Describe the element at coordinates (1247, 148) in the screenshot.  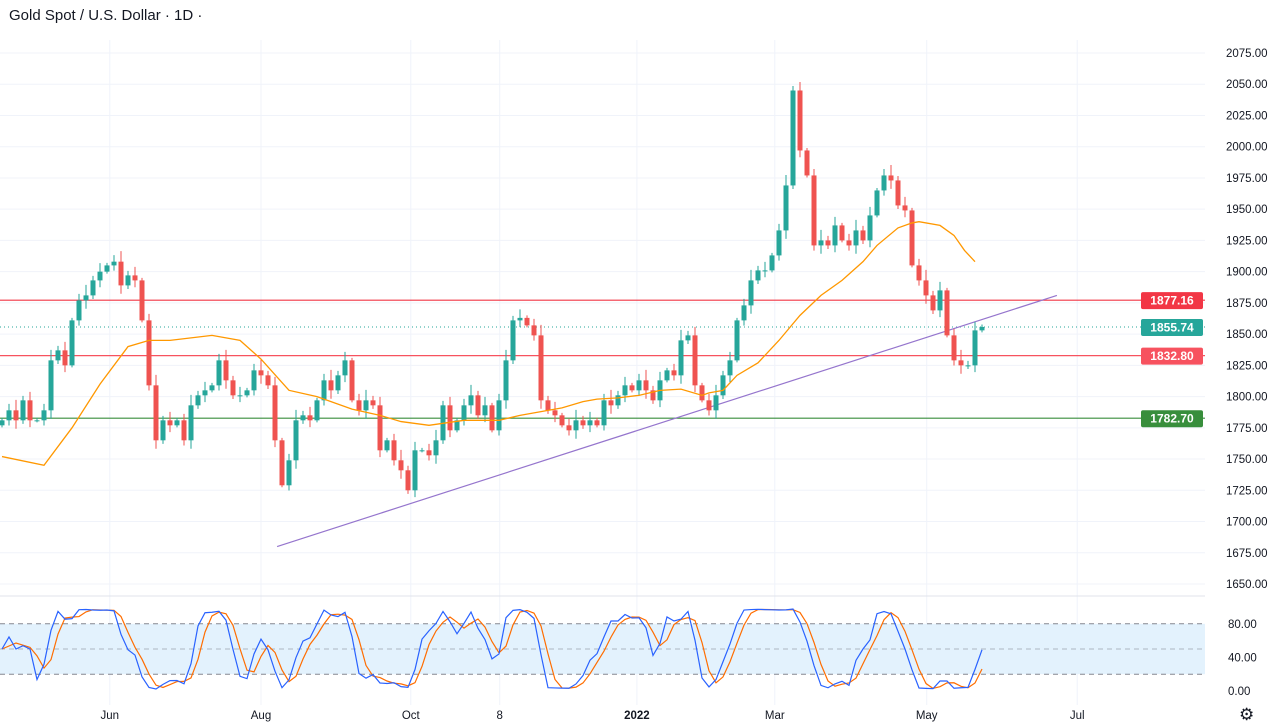
I see `y-tick-label: 2000.00` at that location.